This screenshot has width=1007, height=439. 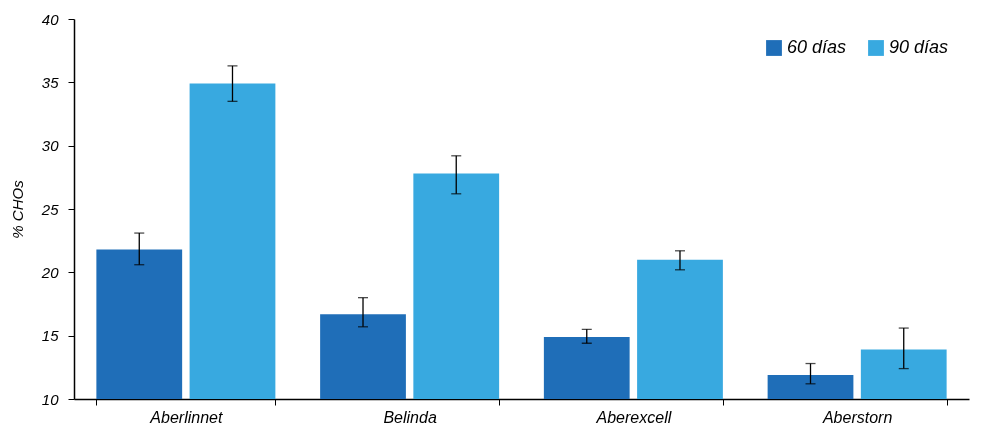 I want to click on legend-label: 60 días, so click(x=817, y=47).